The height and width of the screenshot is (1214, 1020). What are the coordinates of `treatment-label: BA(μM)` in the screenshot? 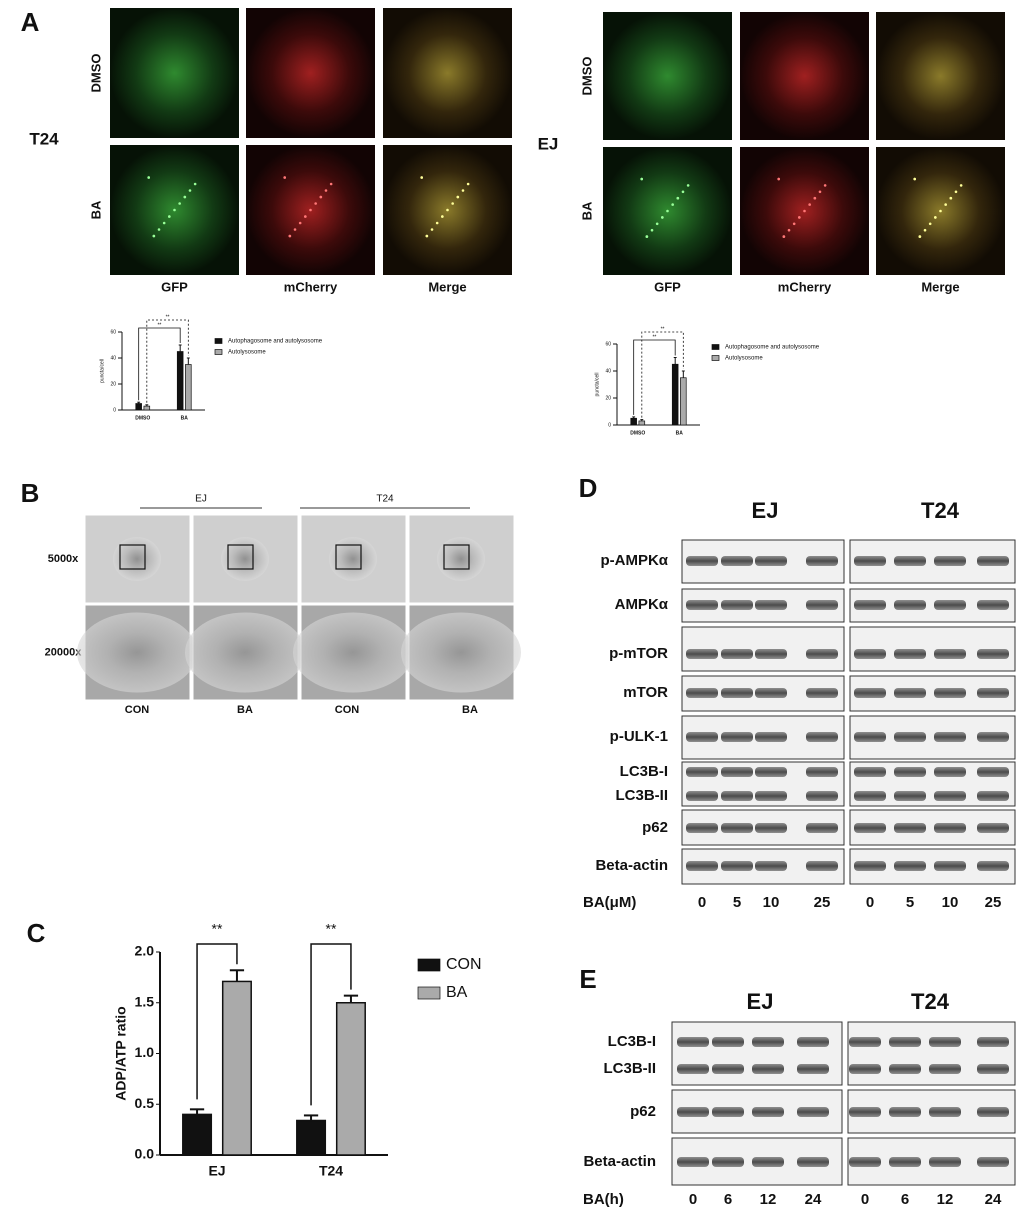 It's located at (609, 902).